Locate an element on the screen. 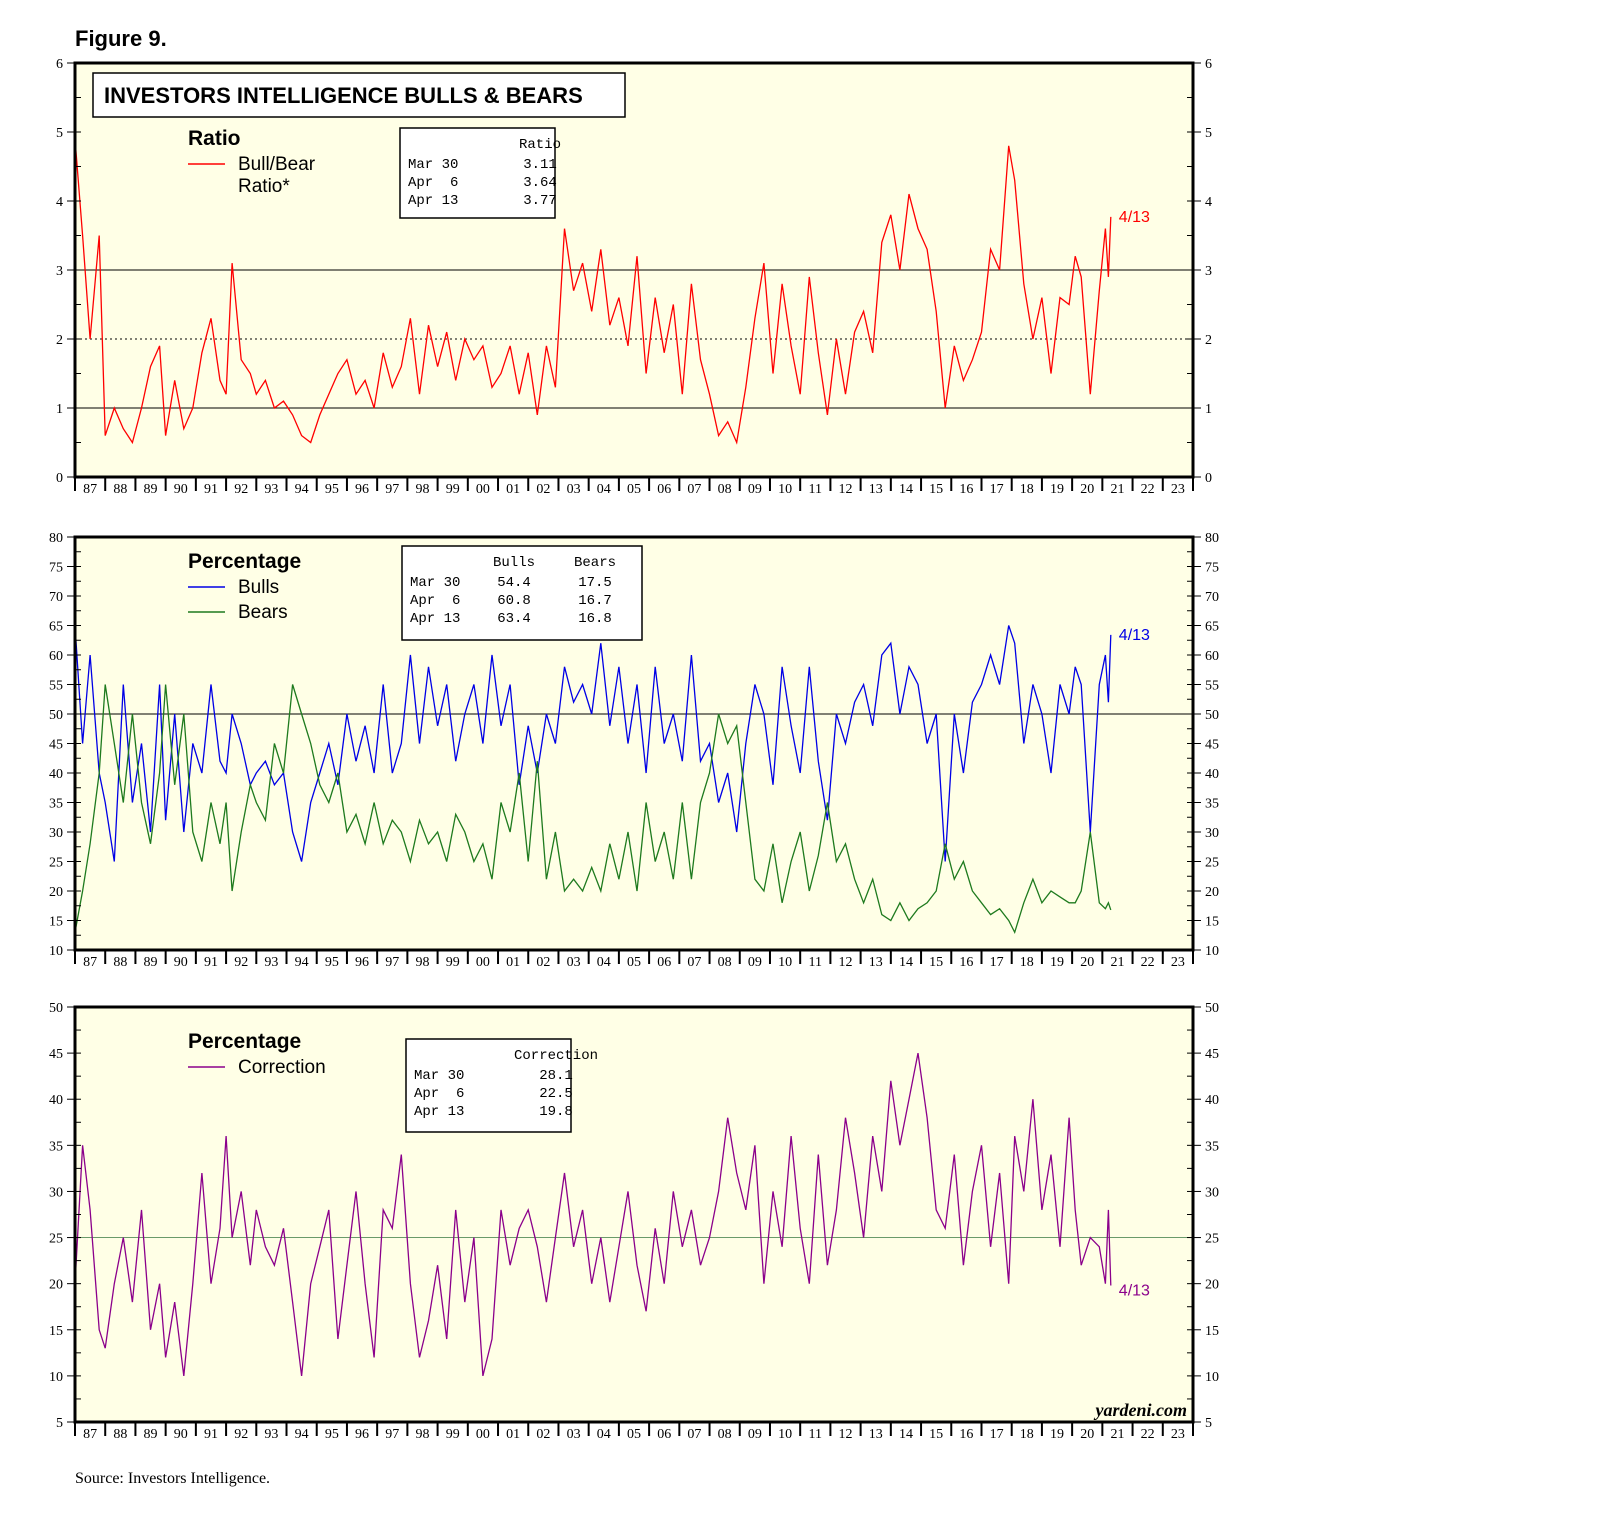 This screenshot has width=1610, height=1523. table-row-label: Mar 30 is located at coordinates (433, 165).